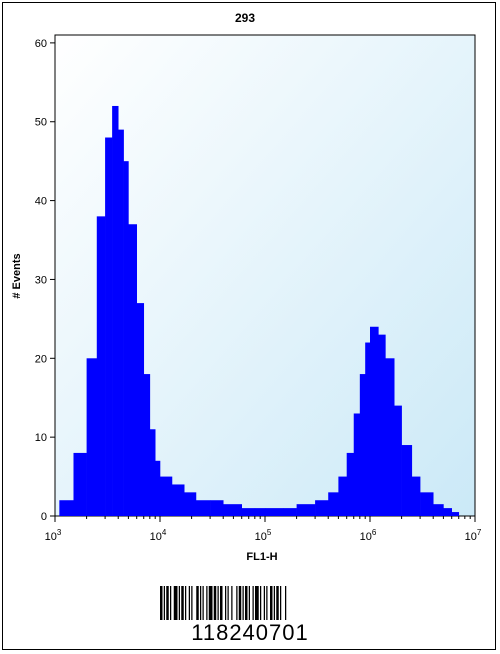  I want to click on y-tick-label: 10, so click(41, 438).